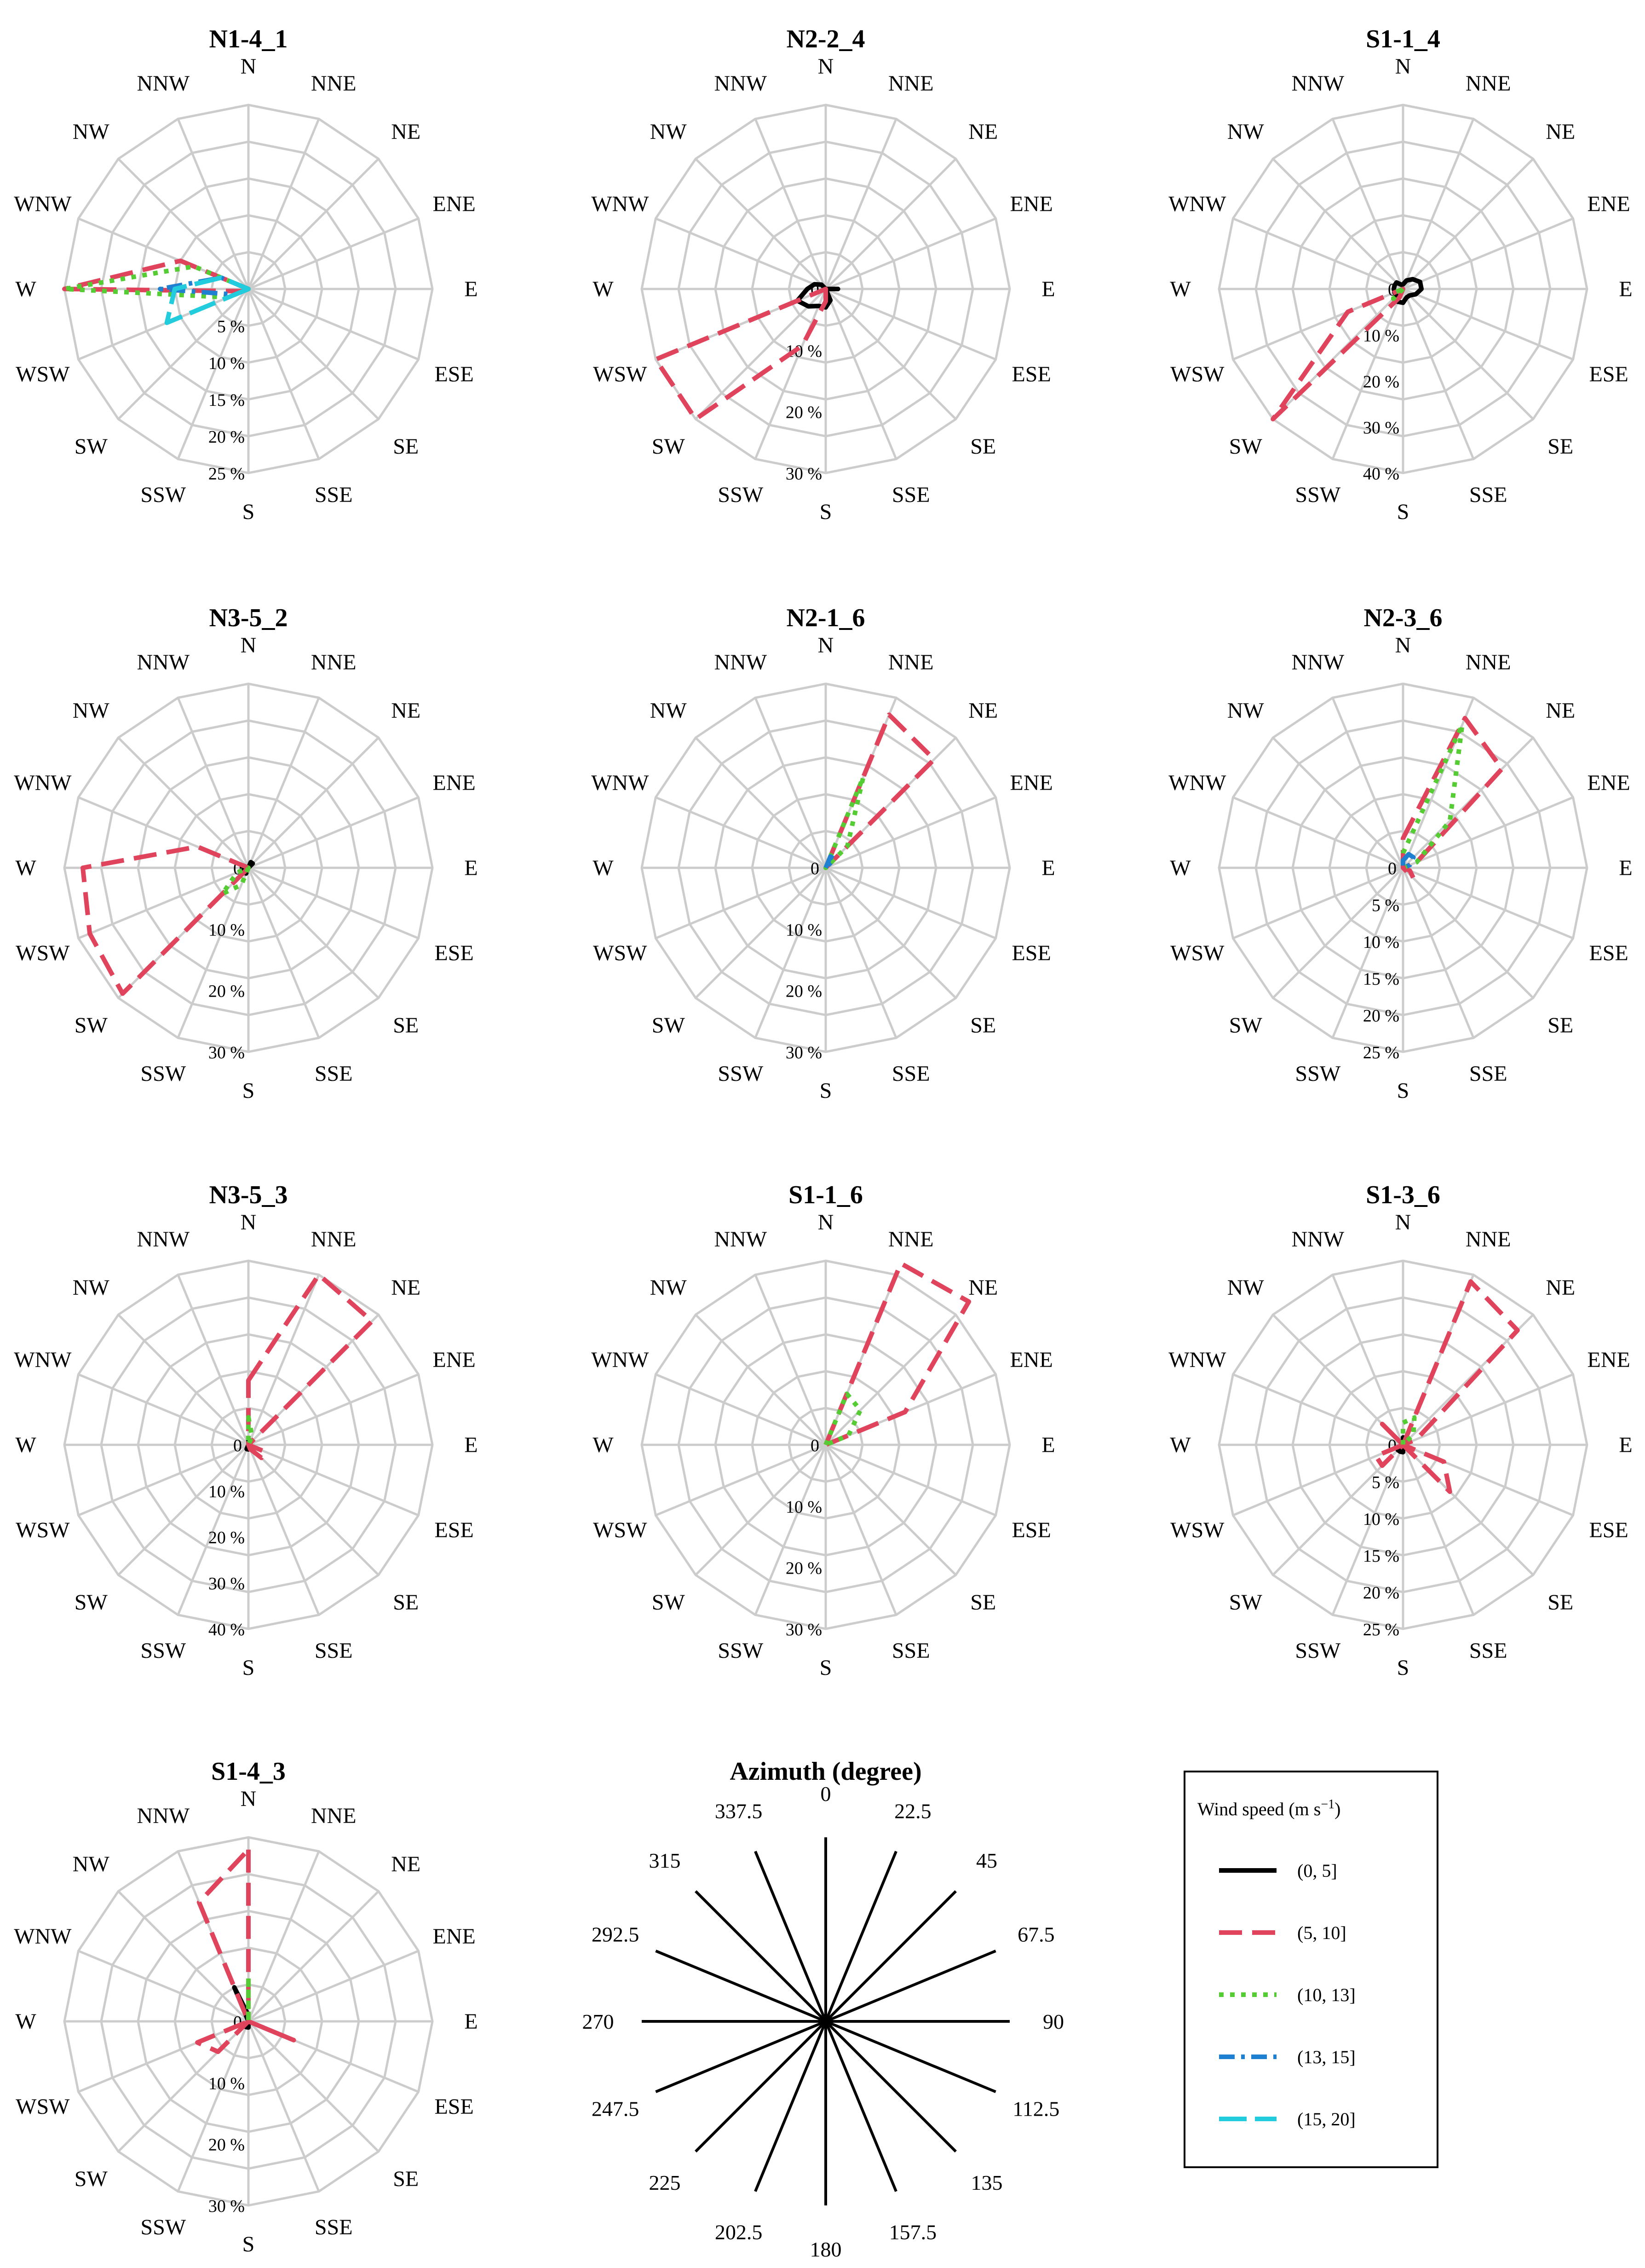 The height and width of the screenshot is (2268, 1645). I want to click on azimuth-label: 22.5, so click(913, 1811).